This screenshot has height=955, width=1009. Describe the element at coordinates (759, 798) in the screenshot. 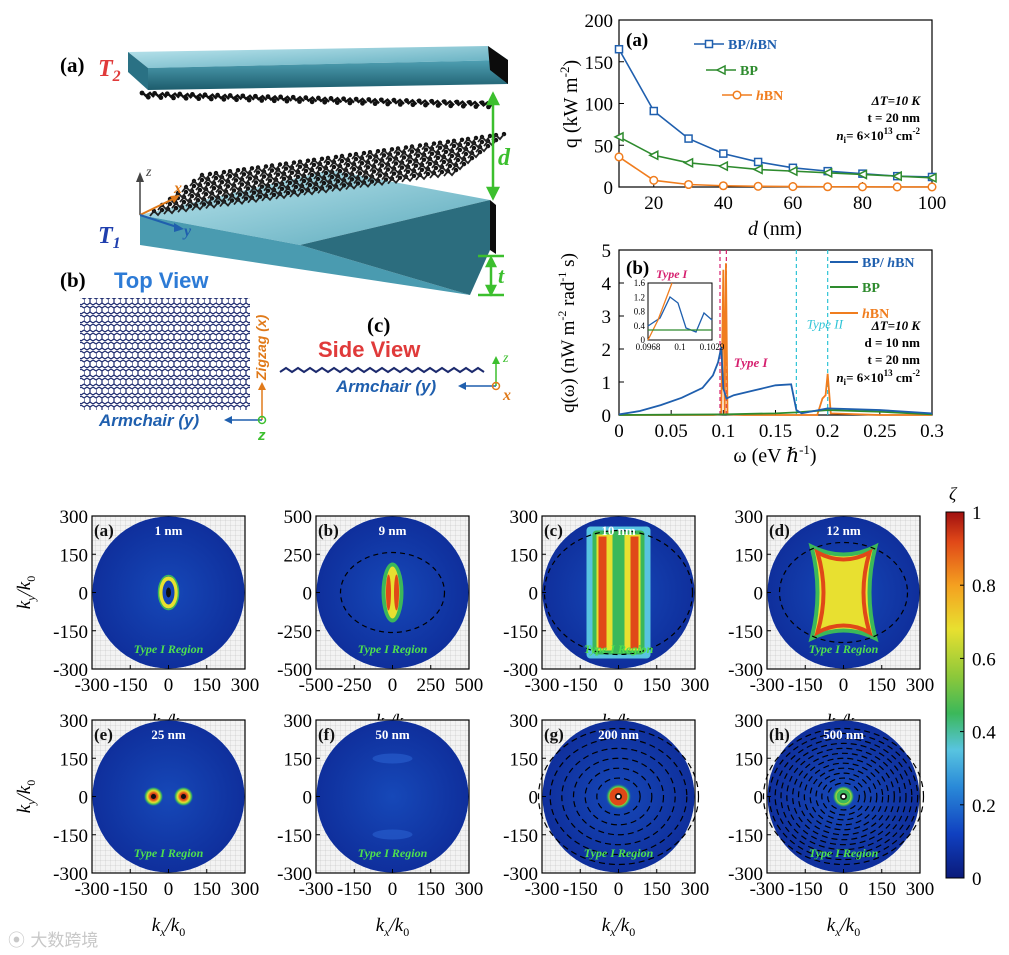

I see `map-ytick-label: 0` at that location.